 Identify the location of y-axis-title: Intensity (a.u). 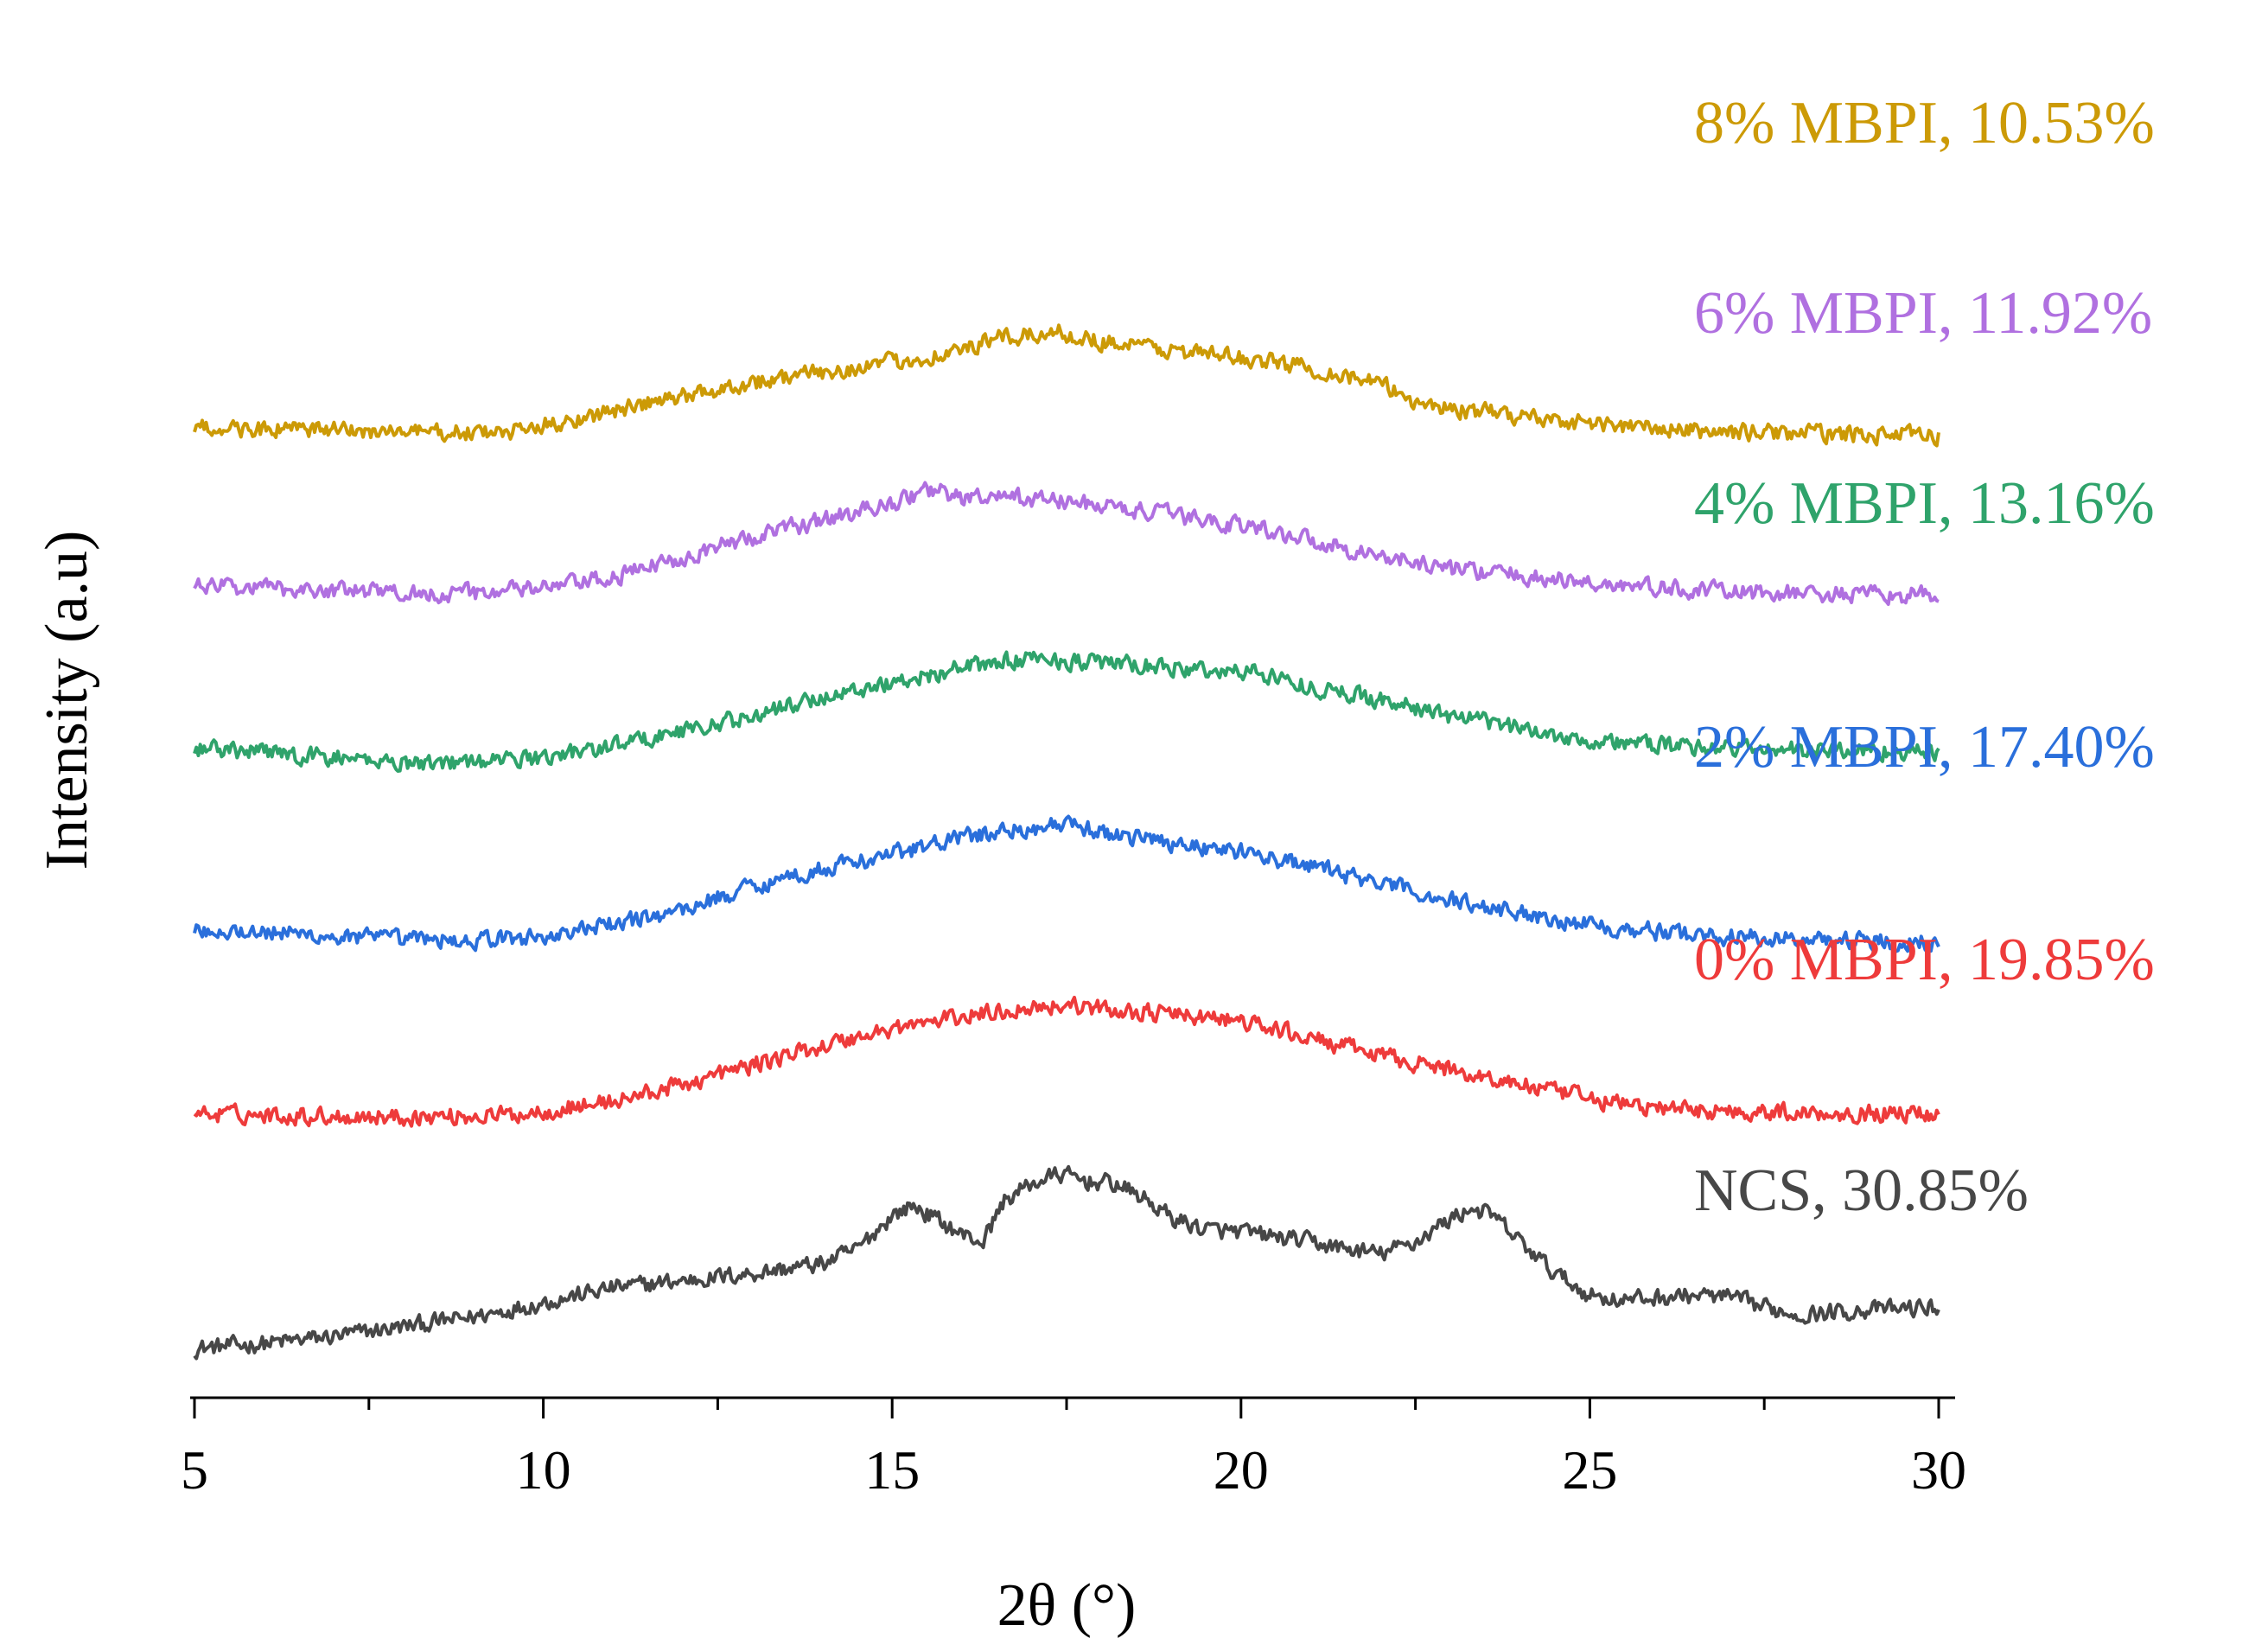
(67, 700).